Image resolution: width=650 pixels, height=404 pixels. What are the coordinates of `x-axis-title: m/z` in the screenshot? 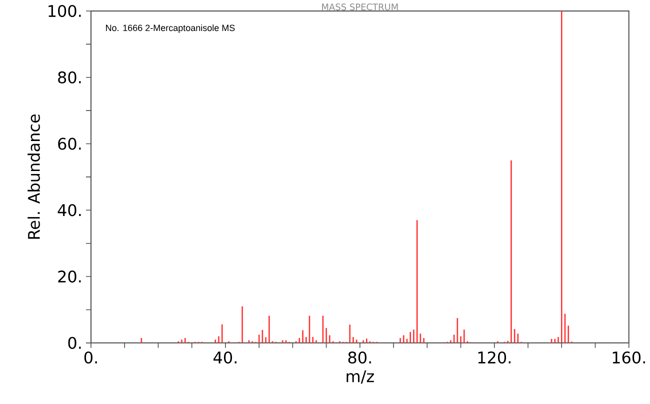 It's located at (360, 377).